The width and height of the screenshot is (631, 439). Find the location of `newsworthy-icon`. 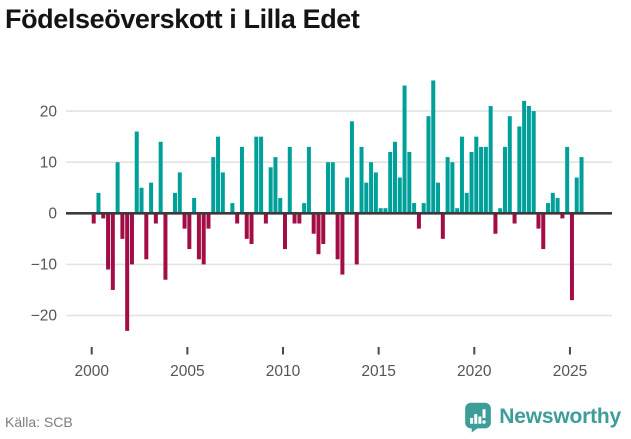

newsworthy-icon is located at coordinates (478, 417).